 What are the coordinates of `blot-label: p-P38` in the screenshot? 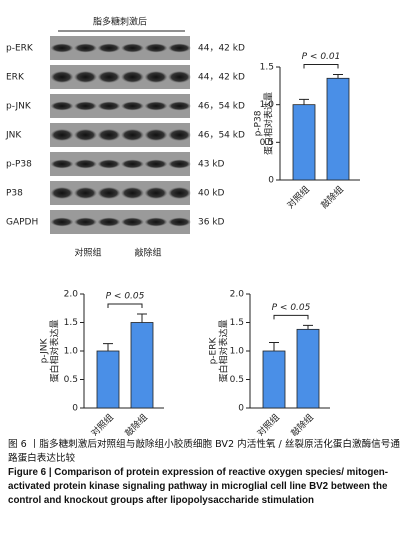 It's located at (19, 165).